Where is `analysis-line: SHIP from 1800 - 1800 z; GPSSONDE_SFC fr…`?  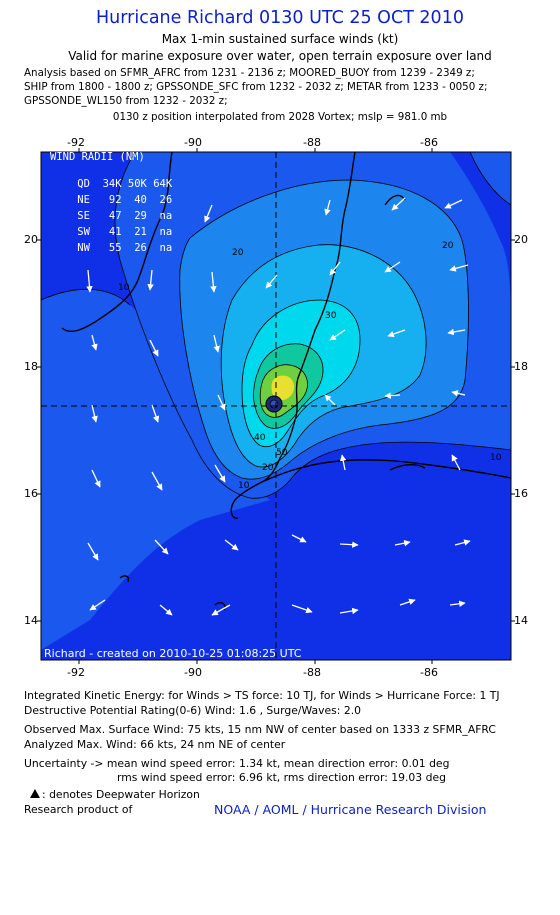
analysis-line: SHIP from 1800 - 1800 z; GPSSONDE_SFC fr… is located at coordinates (256, 87).